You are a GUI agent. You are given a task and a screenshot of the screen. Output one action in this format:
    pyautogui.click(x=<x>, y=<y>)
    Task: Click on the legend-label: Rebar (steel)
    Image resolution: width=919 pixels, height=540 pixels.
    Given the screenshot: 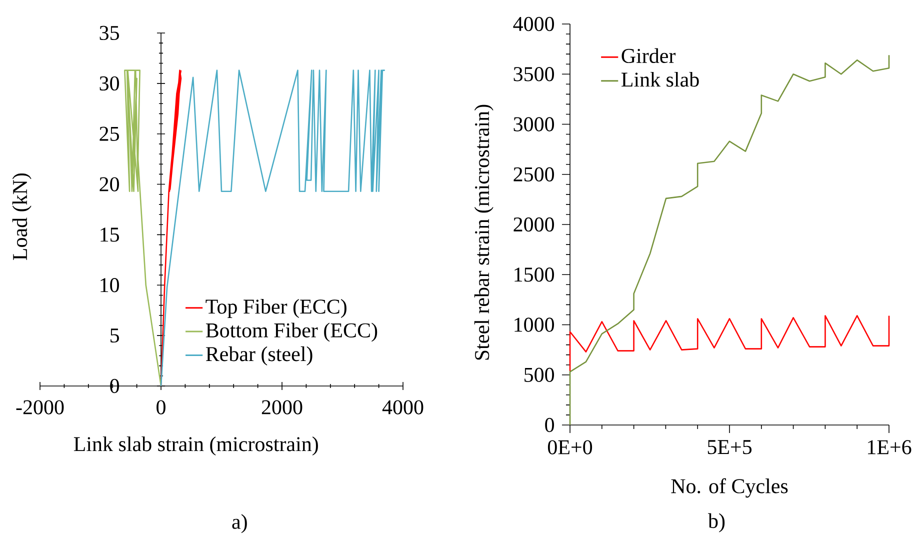 What is the action you would take?
    pyautogui.click(x=259, y=356)
    